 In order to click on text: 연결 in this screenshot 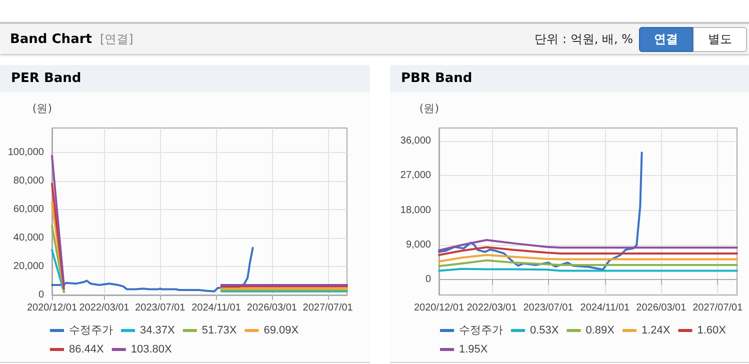, I will do `click(666, 39)`.